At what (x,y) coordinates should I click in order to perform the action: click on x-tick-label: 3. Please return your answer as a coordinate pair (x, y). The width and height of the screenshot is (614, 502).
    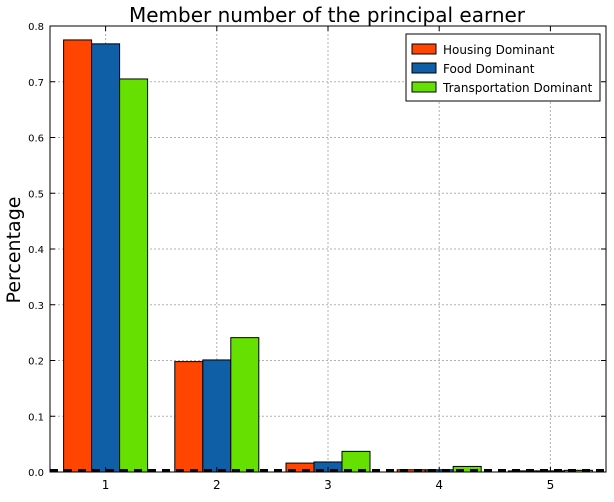
    Looking at the image, I should click on (328, 485).